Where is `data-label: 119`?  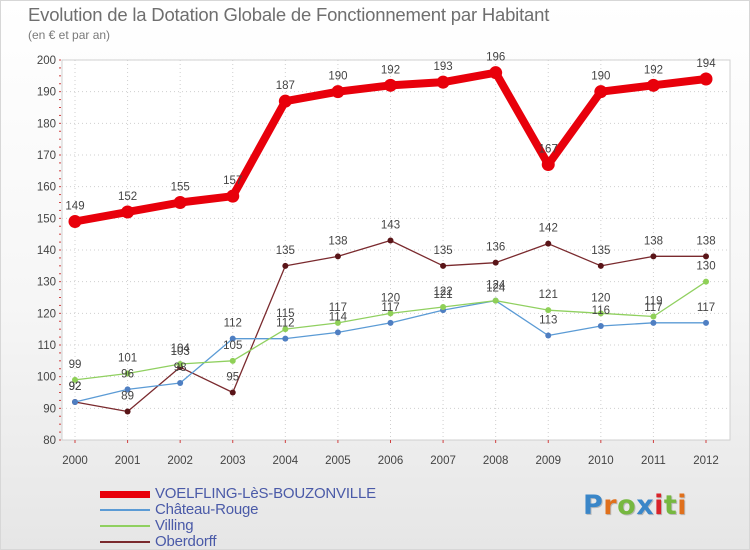 data-label: 119 is located at coordinates (653, 302).